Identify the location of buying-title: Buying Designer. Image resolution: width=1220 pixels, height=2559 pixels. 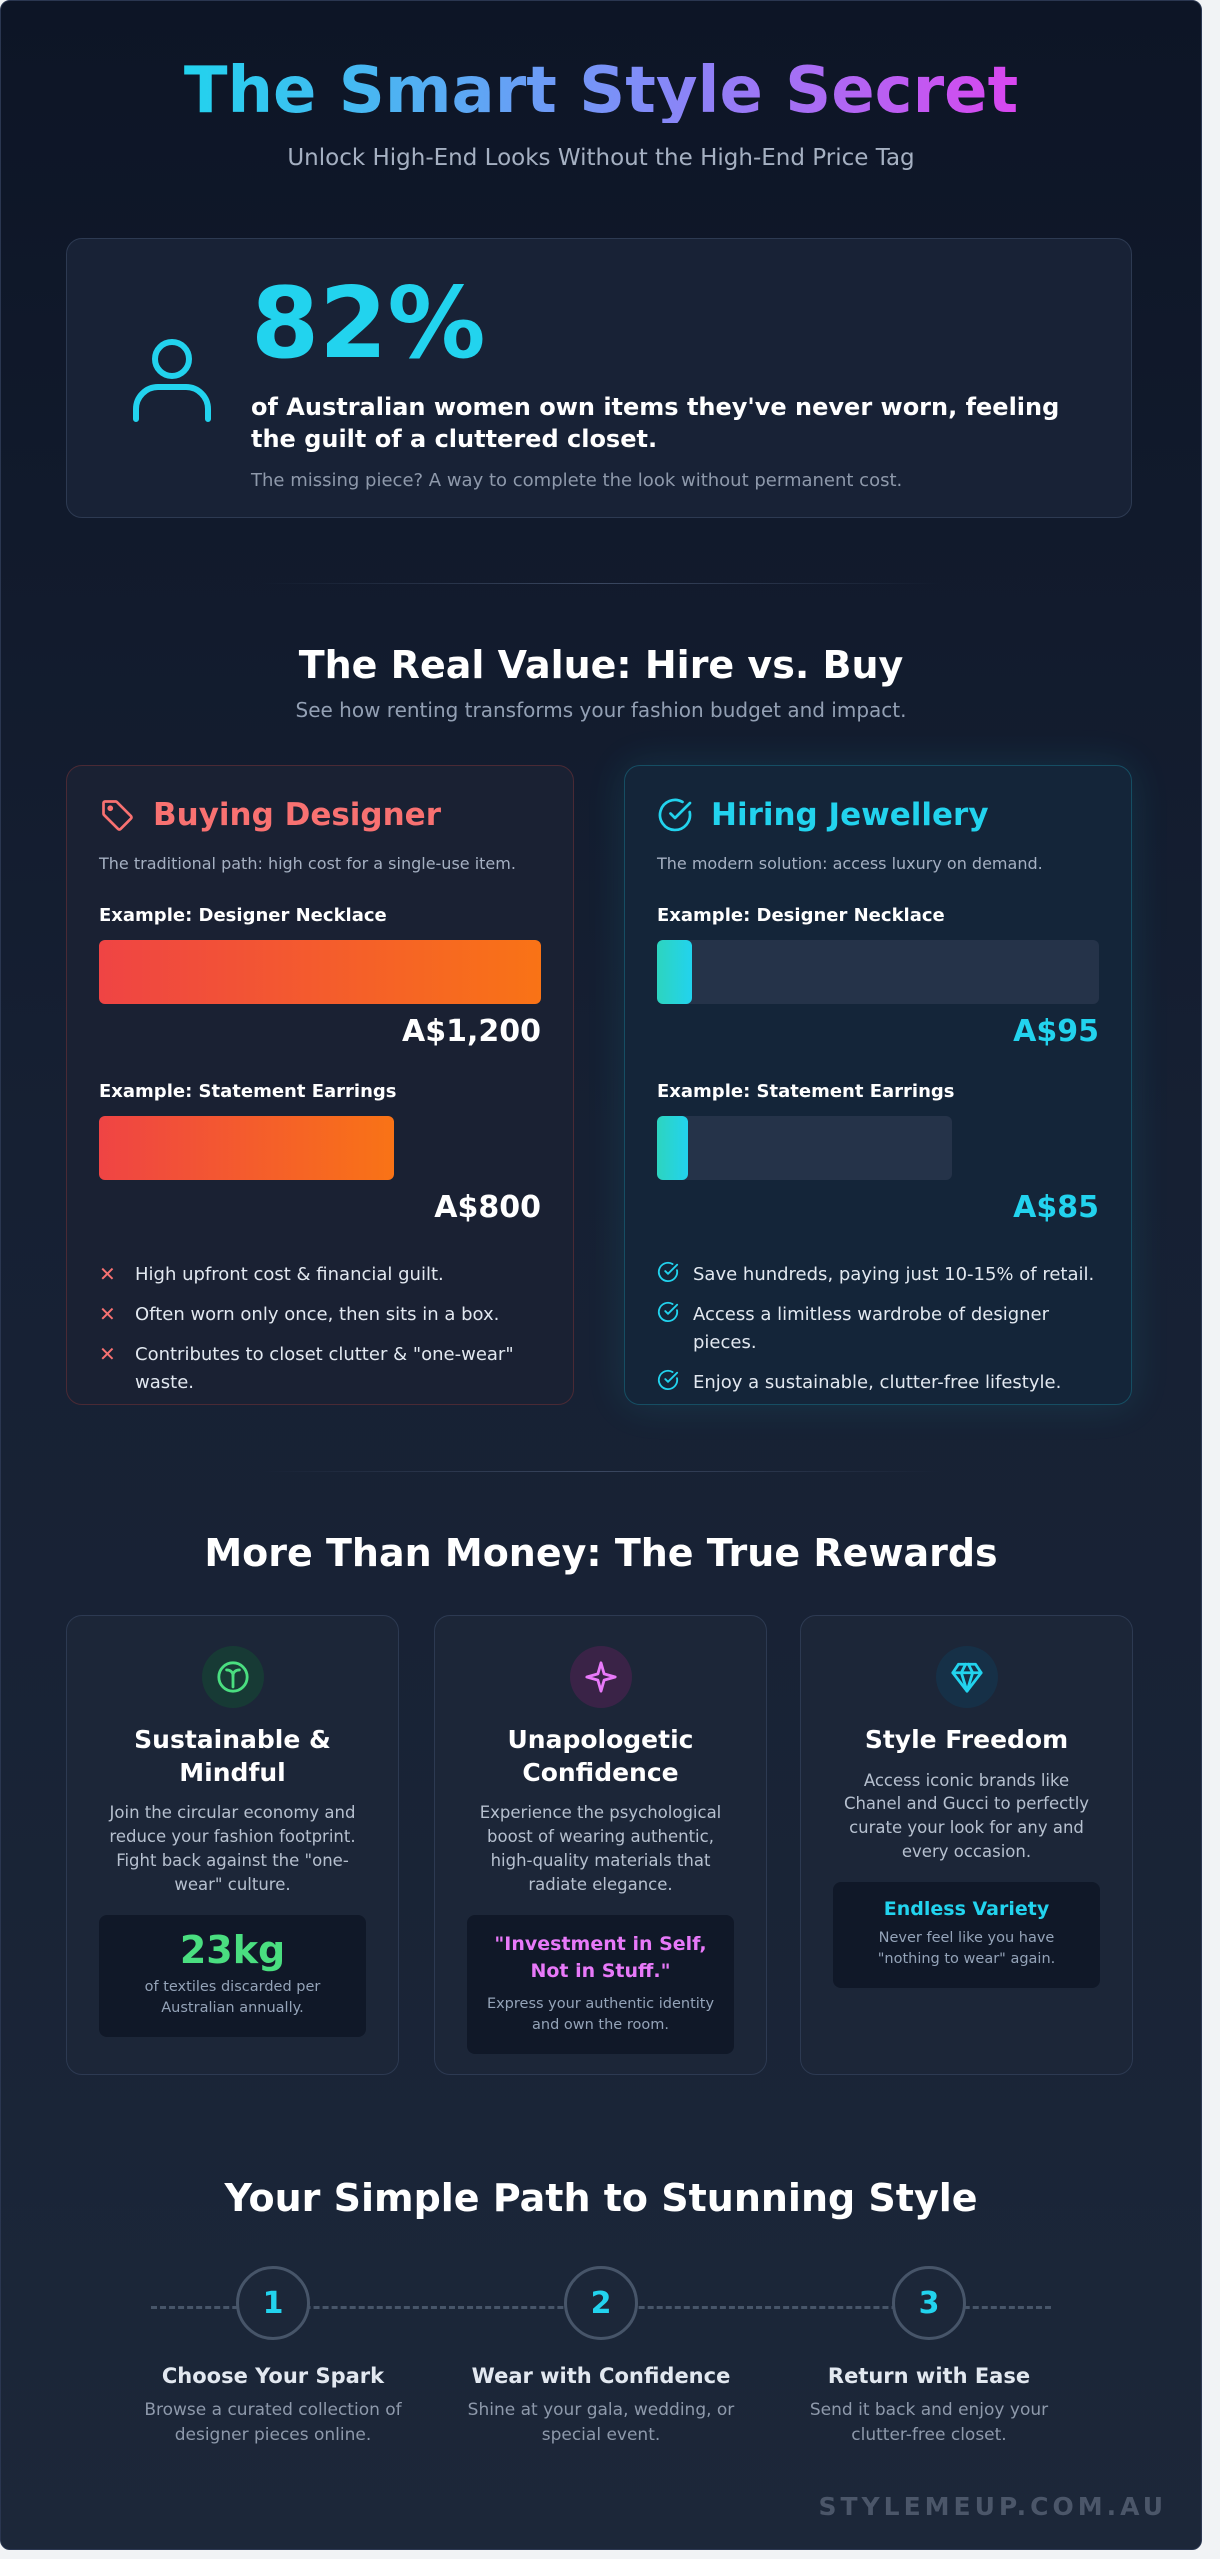
(297, 815).